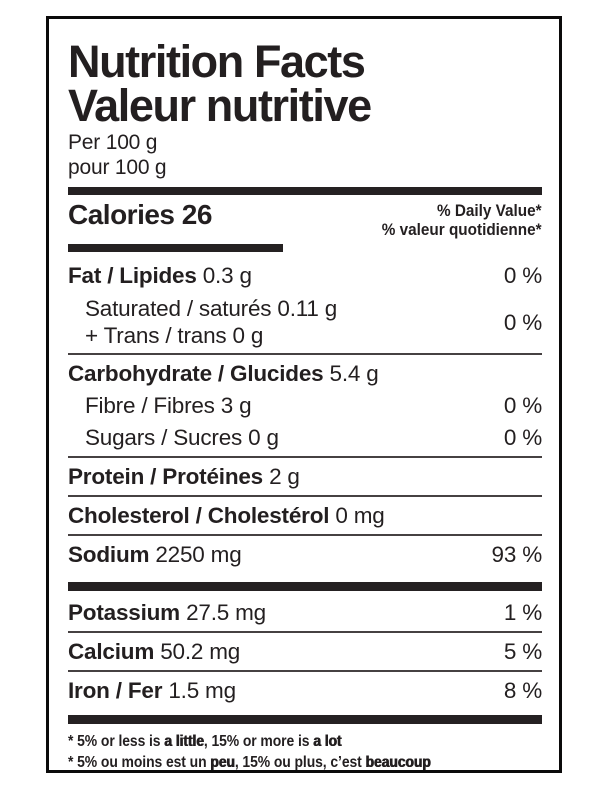  Describe the element at coordinates (522, 613) in the screenshot. I see `daily-value: 1 %` at that location.